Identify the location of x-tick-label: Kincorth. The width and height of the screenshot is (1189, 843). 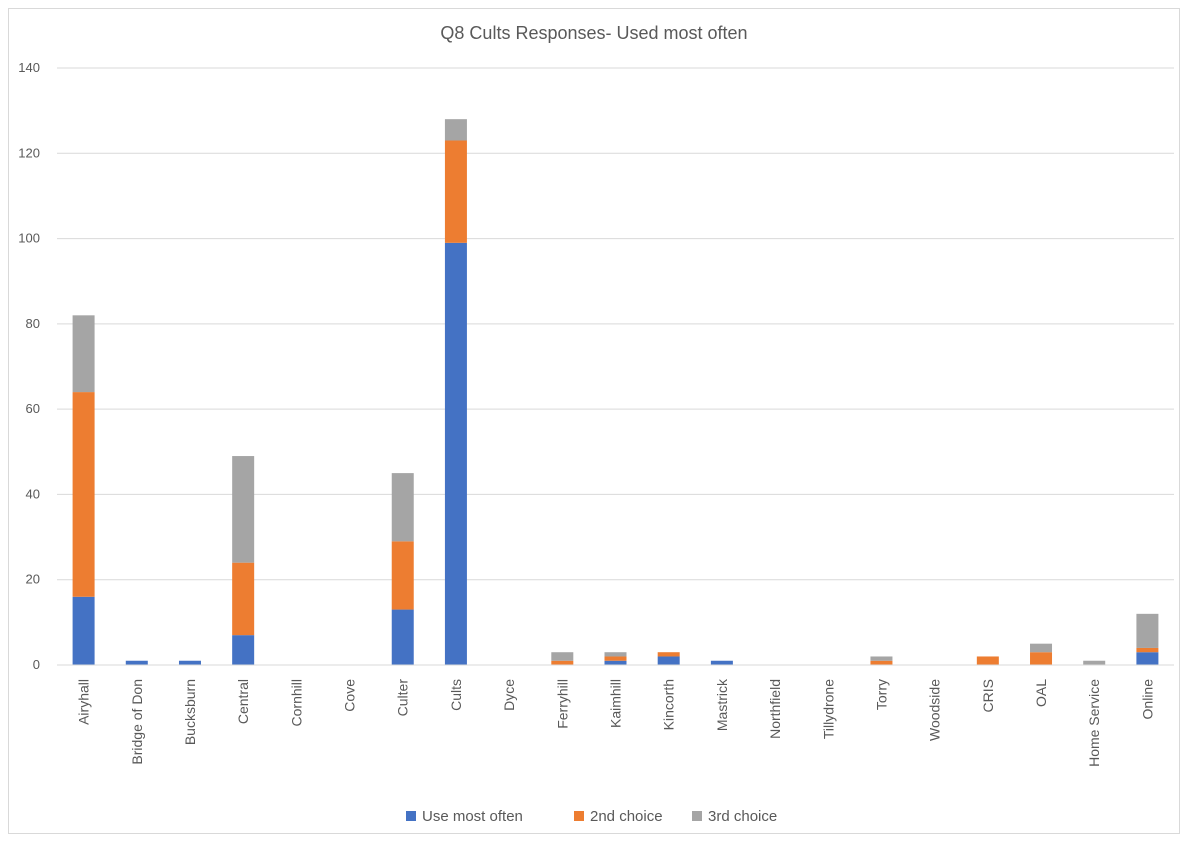
(669, 704).